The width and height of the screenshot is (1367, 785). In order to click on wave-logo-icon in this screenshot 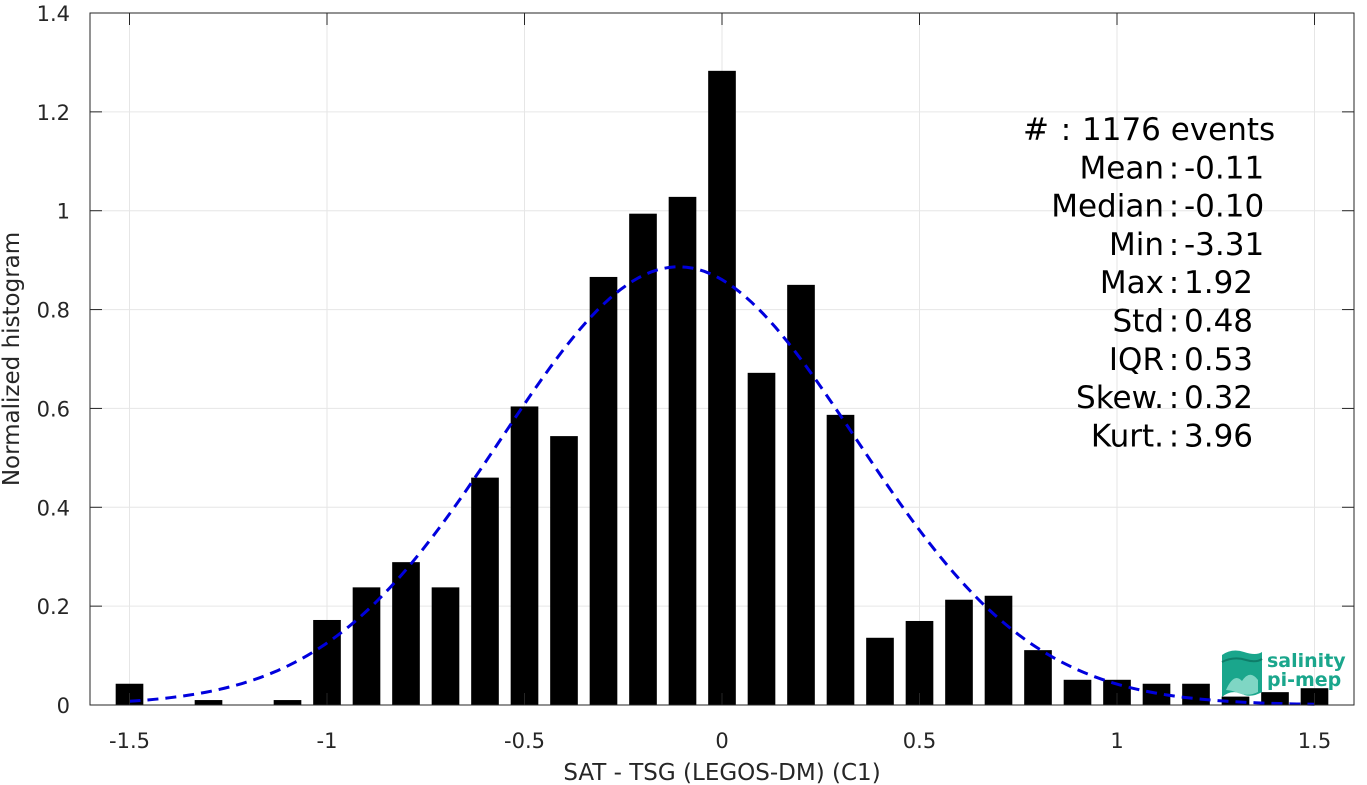, I will do `click(1242, 673)`.